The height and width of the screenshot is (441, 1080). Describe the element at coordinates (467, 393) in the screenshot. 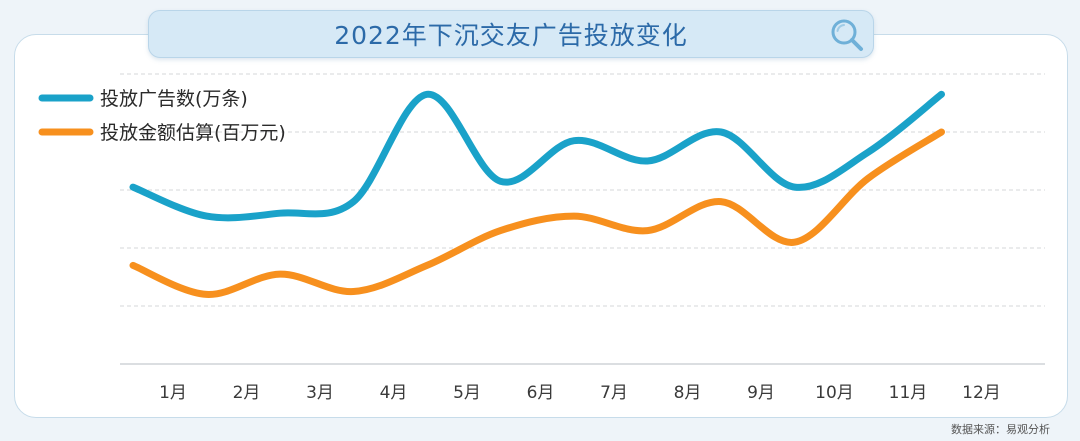

I see `x-tick-label: 5月` at that location.